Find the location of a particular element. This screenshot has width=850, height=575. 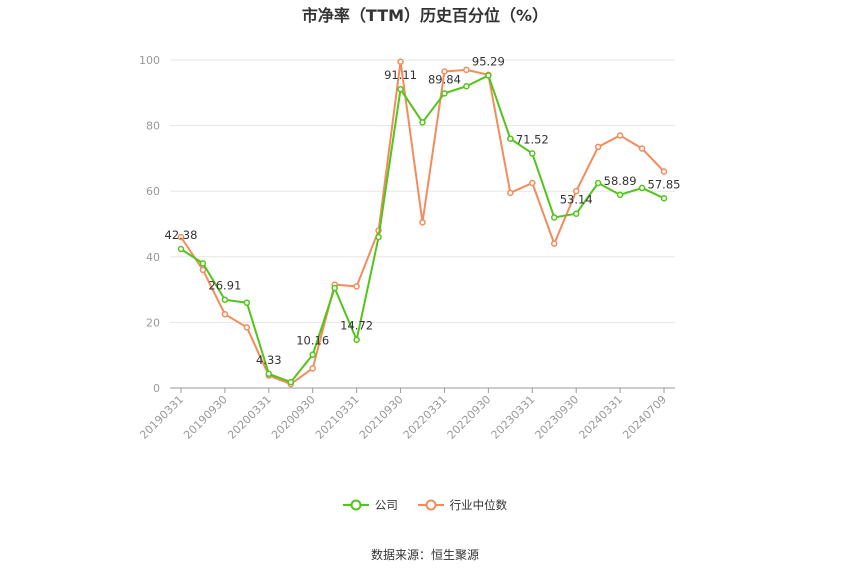

data-label: 10.16 is located at coordinates (312, 341).